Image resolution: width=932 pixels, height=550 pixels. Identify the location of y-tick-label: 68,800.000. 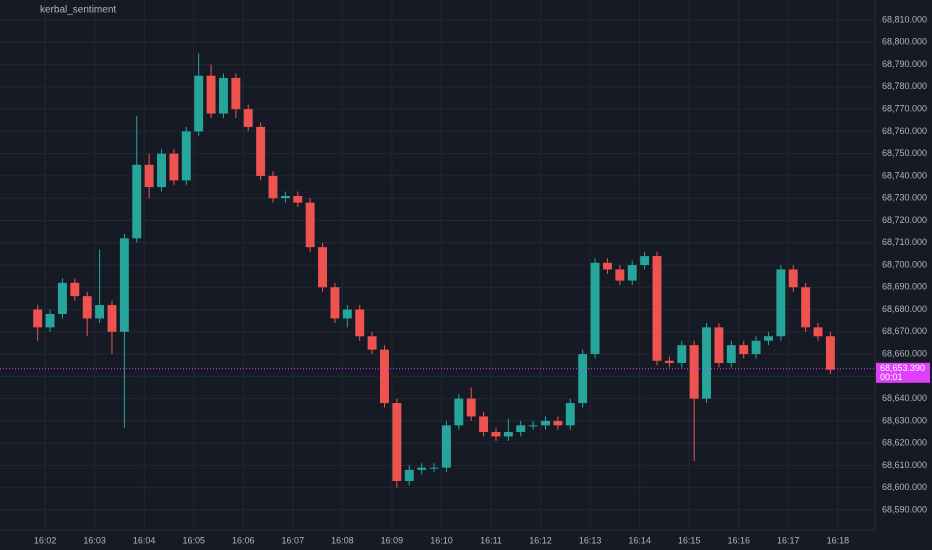
(904, 42).